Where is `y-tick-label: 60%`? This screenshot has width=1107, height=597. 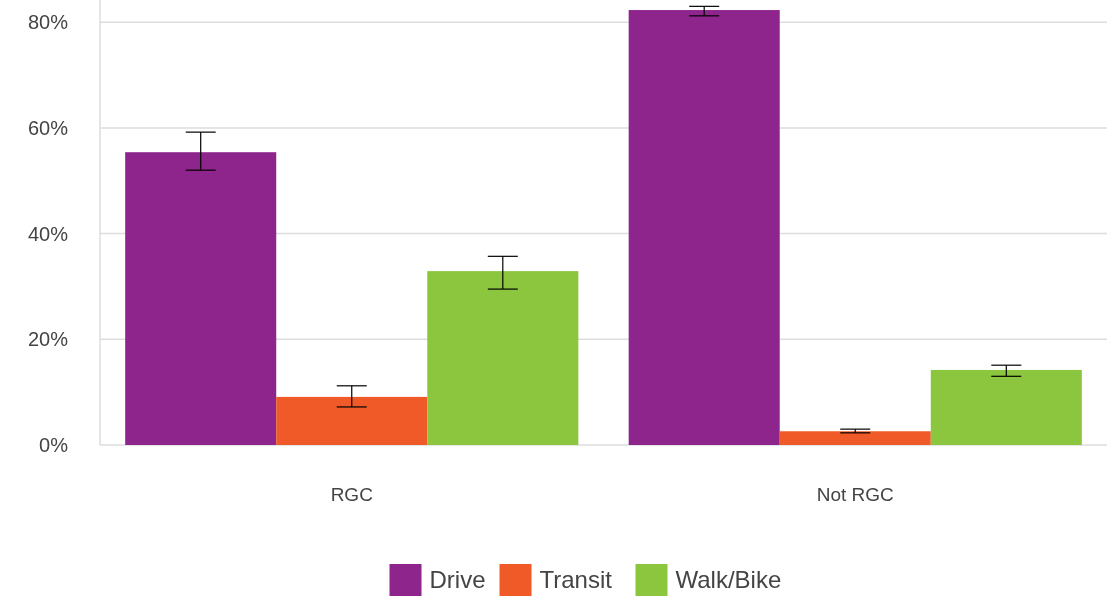
y-tick-label: 60% is located at coordinates (48, 127).